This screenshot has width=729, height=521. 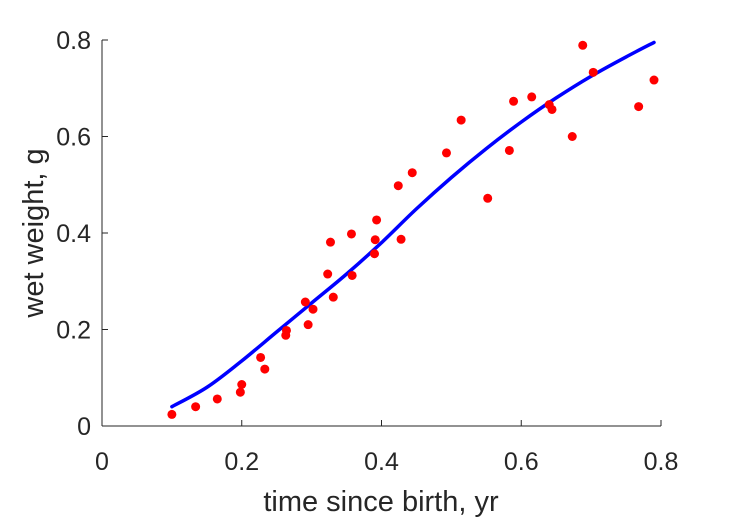 I want to click on x-axis-label: time since birth, yr, so click(x=381, y=502).